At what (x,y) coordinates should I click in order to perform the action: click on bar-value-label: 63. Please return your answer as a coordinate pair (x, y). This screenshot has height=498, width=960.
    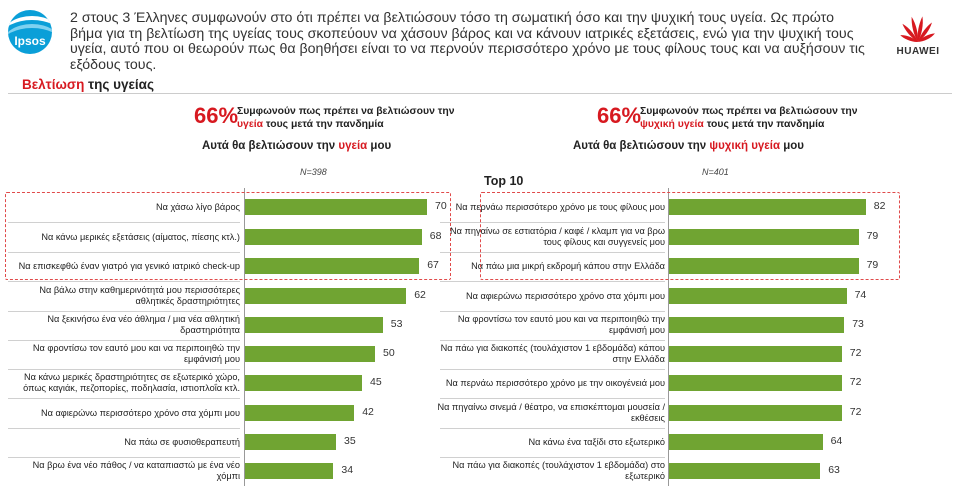
    Looking at the image, I should click on (834, 470).